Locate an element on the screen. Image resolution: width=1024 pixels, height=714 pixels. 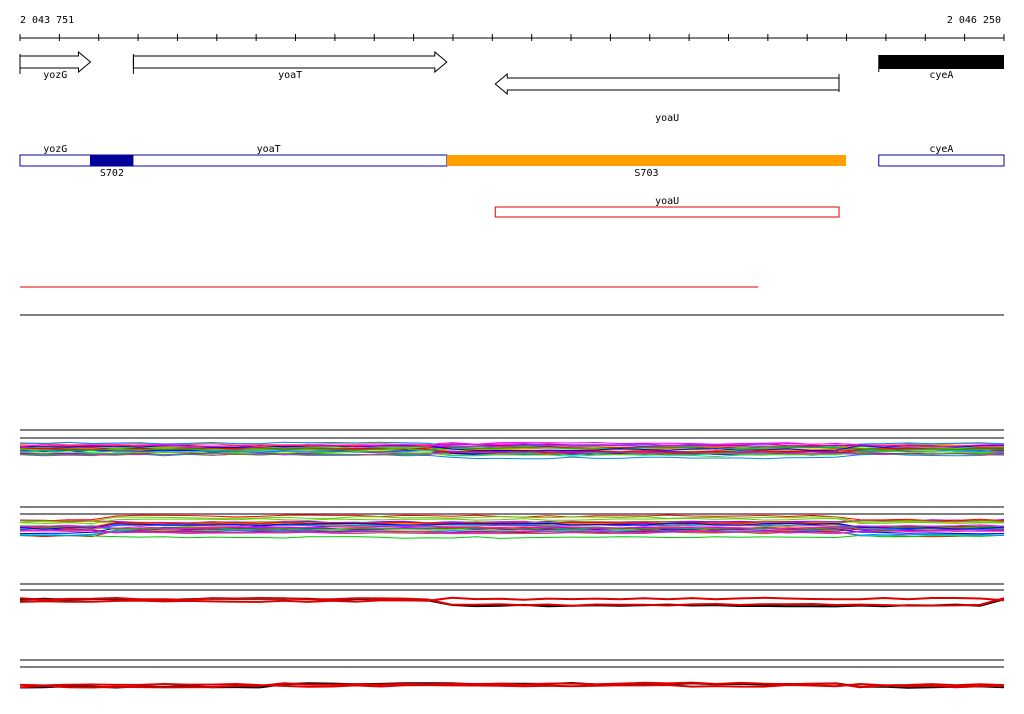
segment-label: S702 is located at coordinates (112, 173).